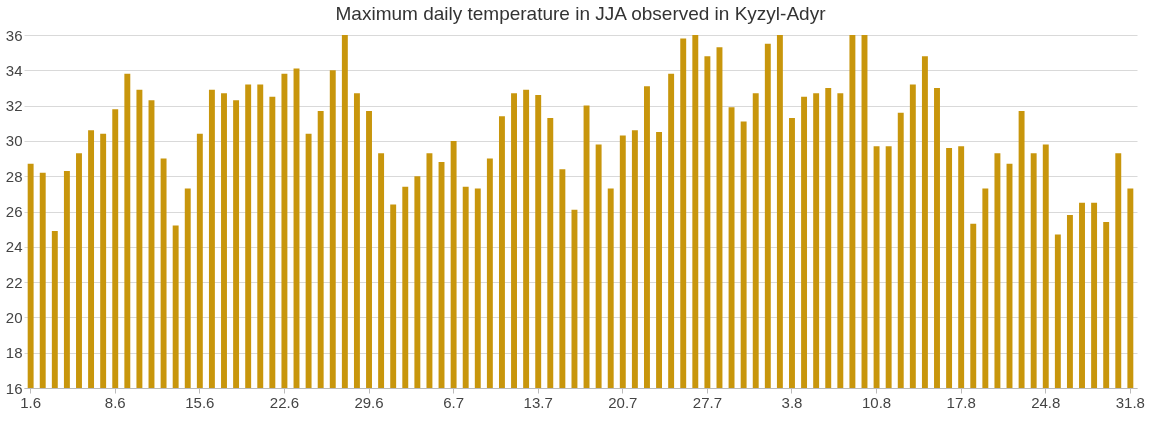 This screenshot has height=425, width=1159. I want to click on y-tick-label: 36, so click(14, 35).